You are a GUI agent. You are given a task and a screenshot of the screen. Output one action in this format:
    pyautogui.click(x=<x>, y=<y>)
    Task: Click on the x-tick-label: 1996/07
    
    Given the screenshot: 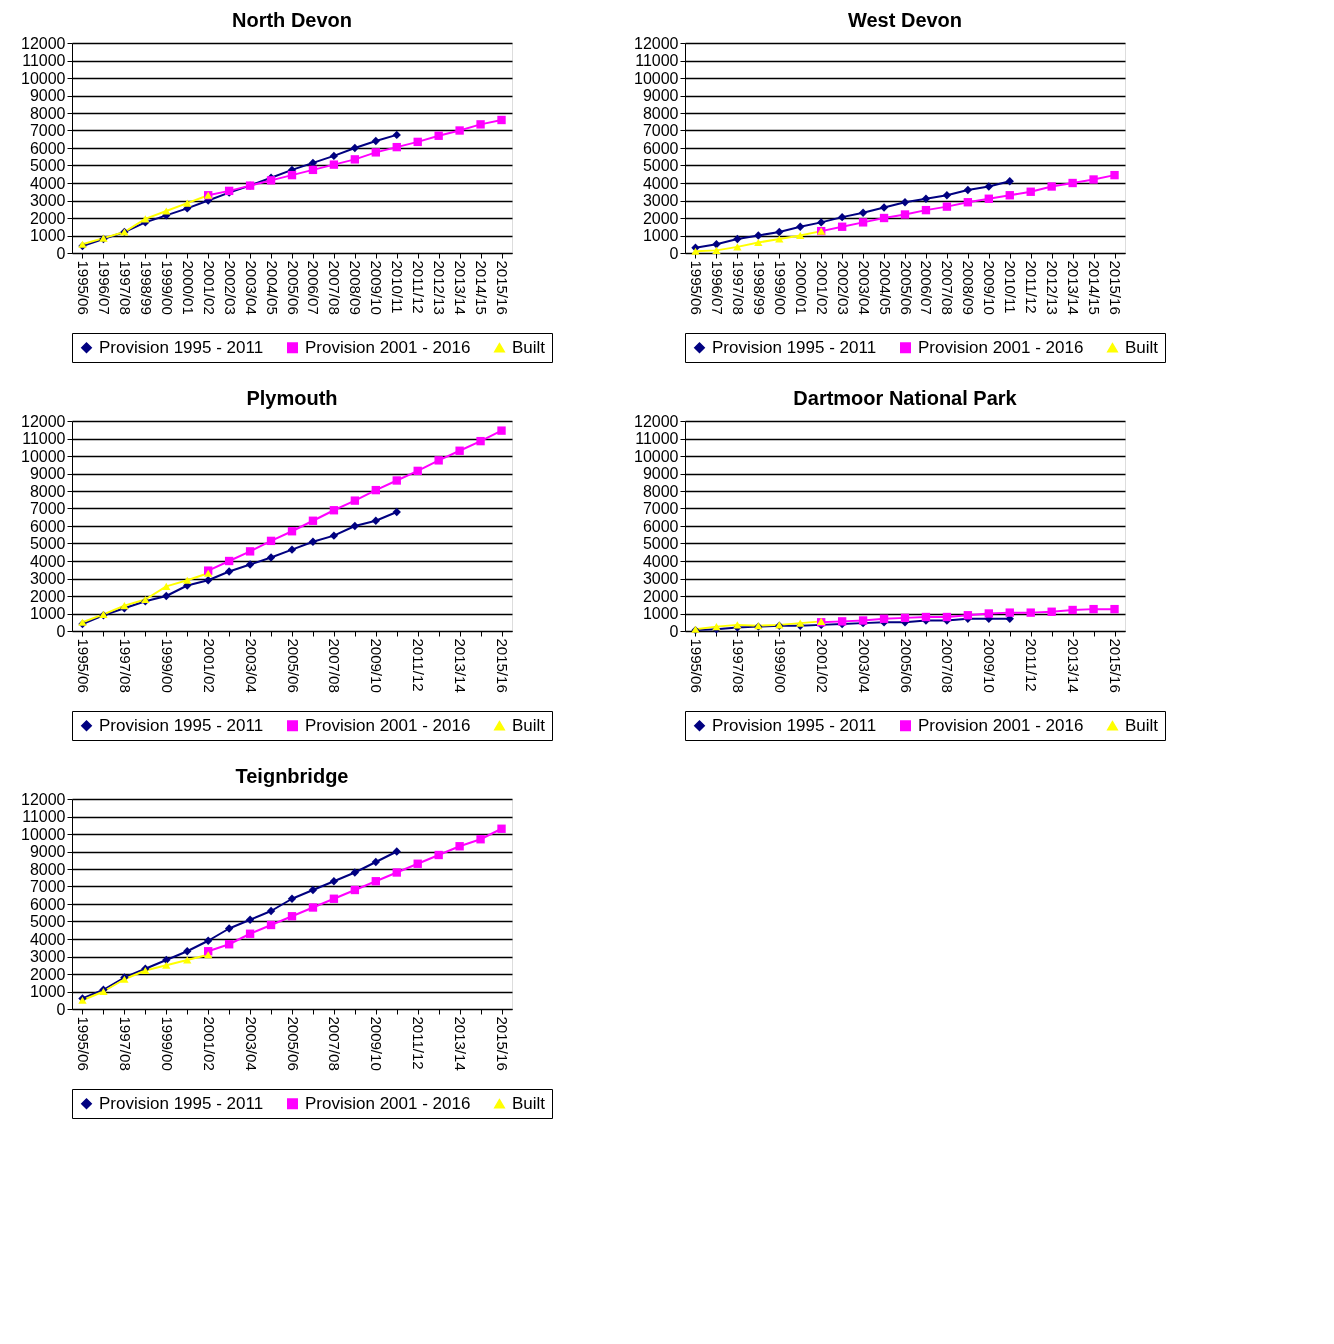 What is the action you would take?
    pyautogui.click(x=717, y=287)
    